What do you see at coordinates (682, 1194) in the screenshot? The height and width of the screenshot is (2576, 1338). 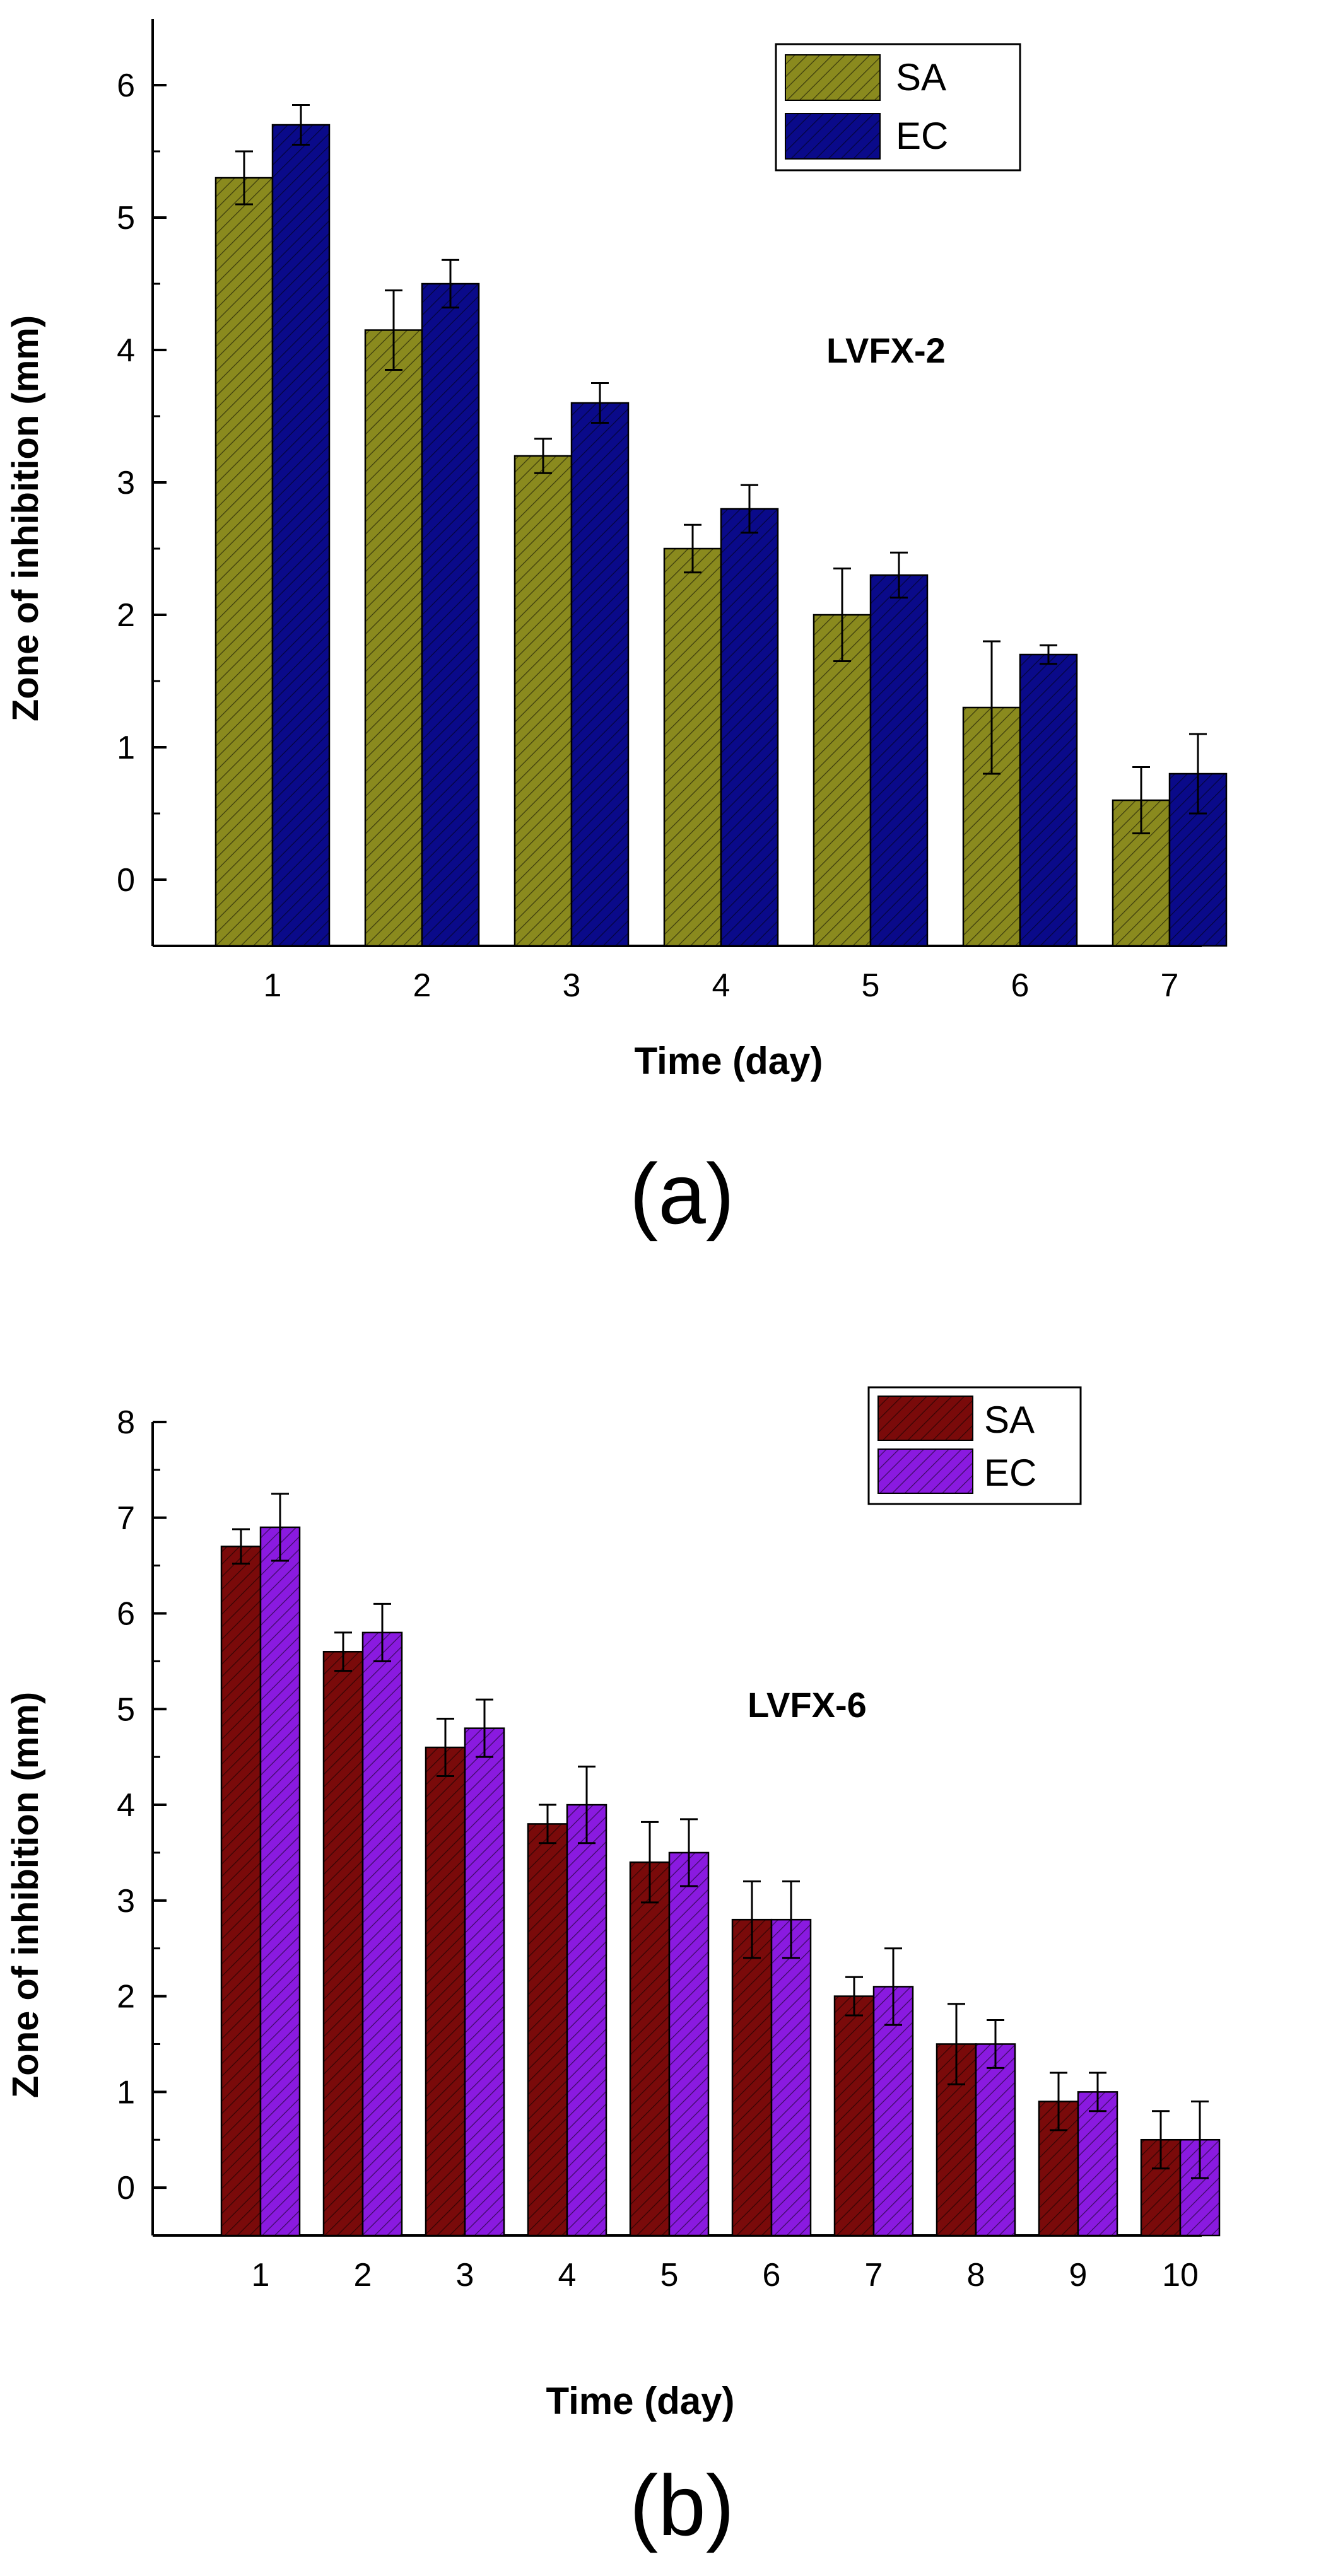 I see `panel-label: (a)` at bounding box center [682, 1194].